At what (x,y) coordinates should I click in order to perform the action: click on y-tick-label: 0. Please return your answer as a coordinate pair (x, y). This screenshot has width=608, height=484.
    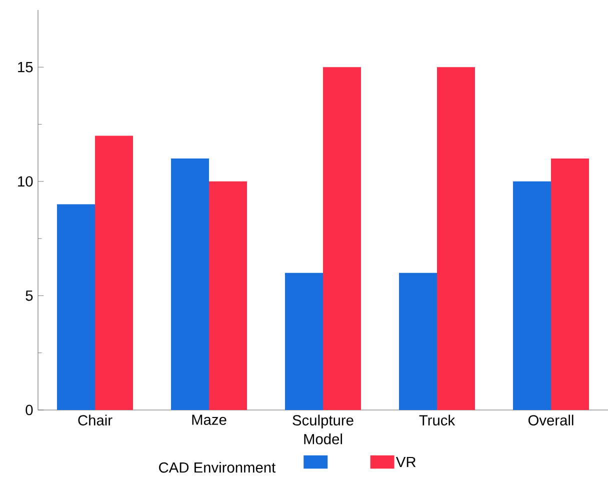
    Looking at the image, I should click on (29, 410).